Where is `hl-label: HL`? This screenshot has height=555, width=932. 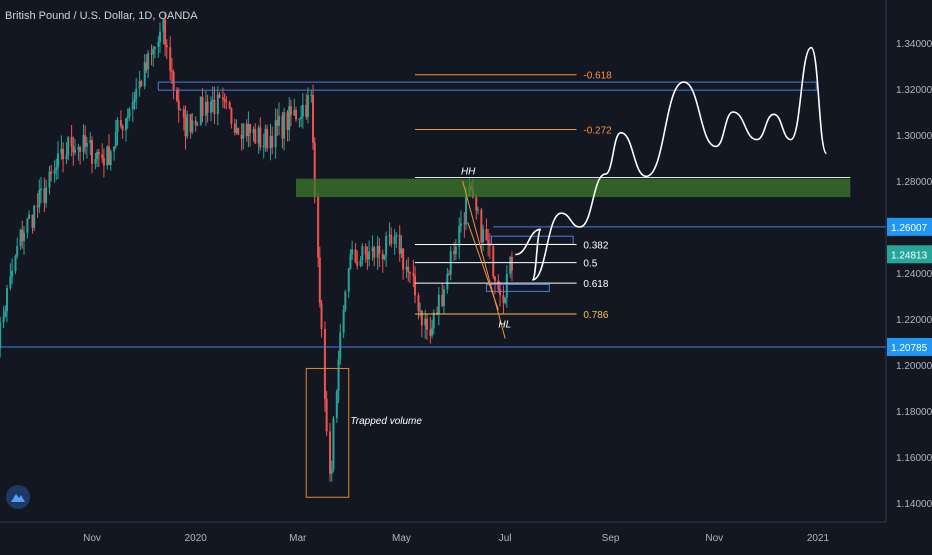
hl-label: HL is located at coordinates (504, 325).